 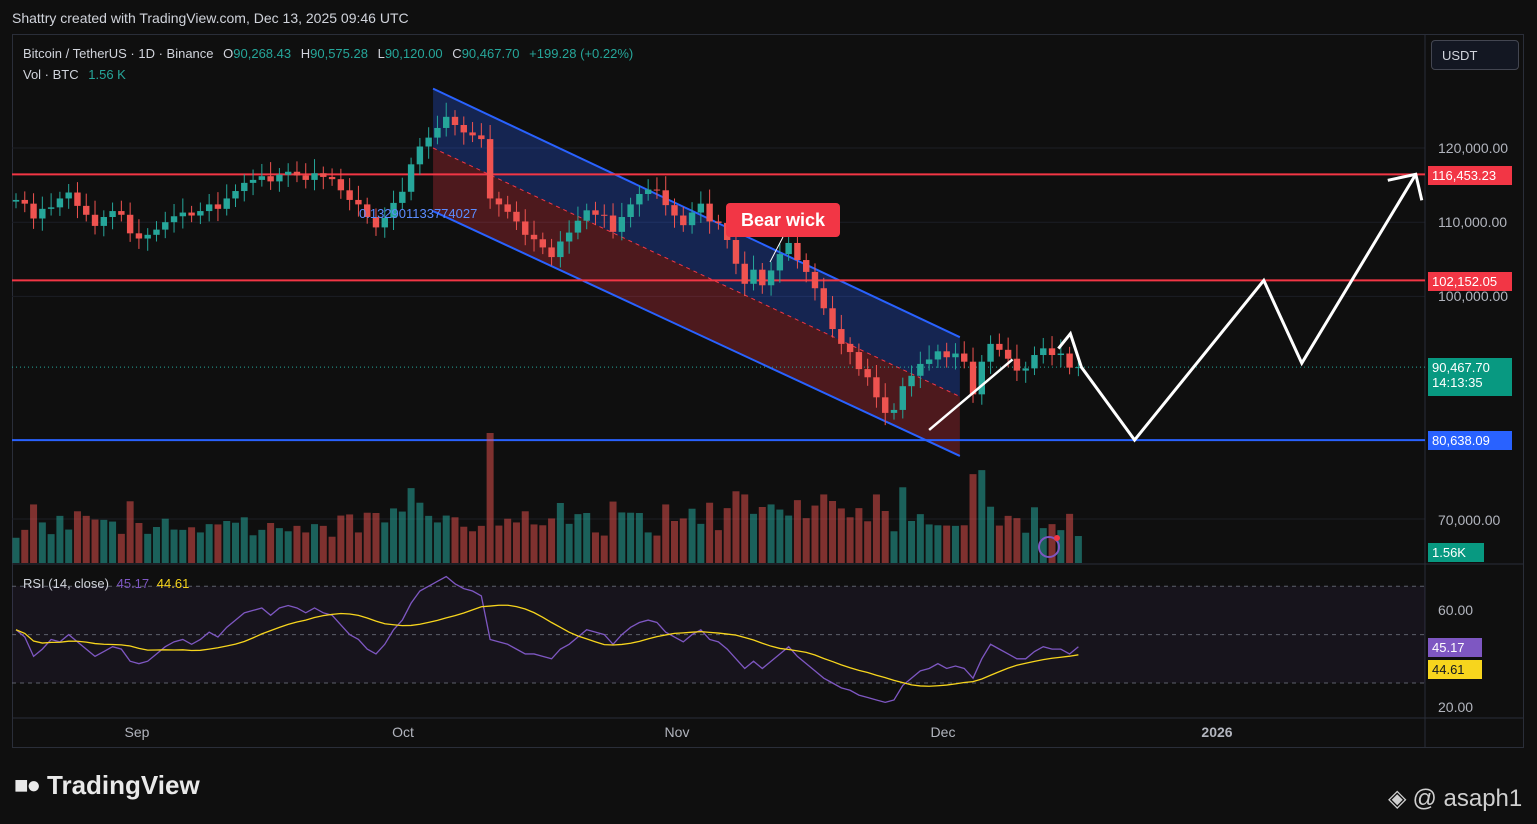 I want to click on author-name: @ asaph1, so click(x=1467, y=798).